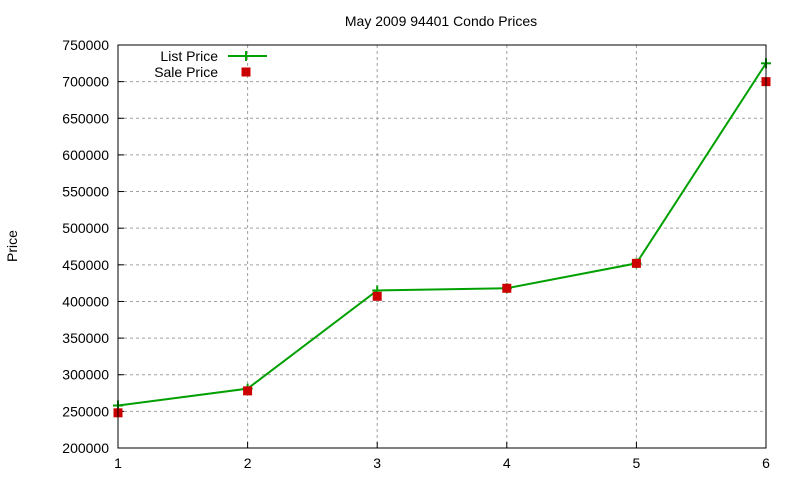  I want to click on legend-item: Sale Price, so click(202, 72).